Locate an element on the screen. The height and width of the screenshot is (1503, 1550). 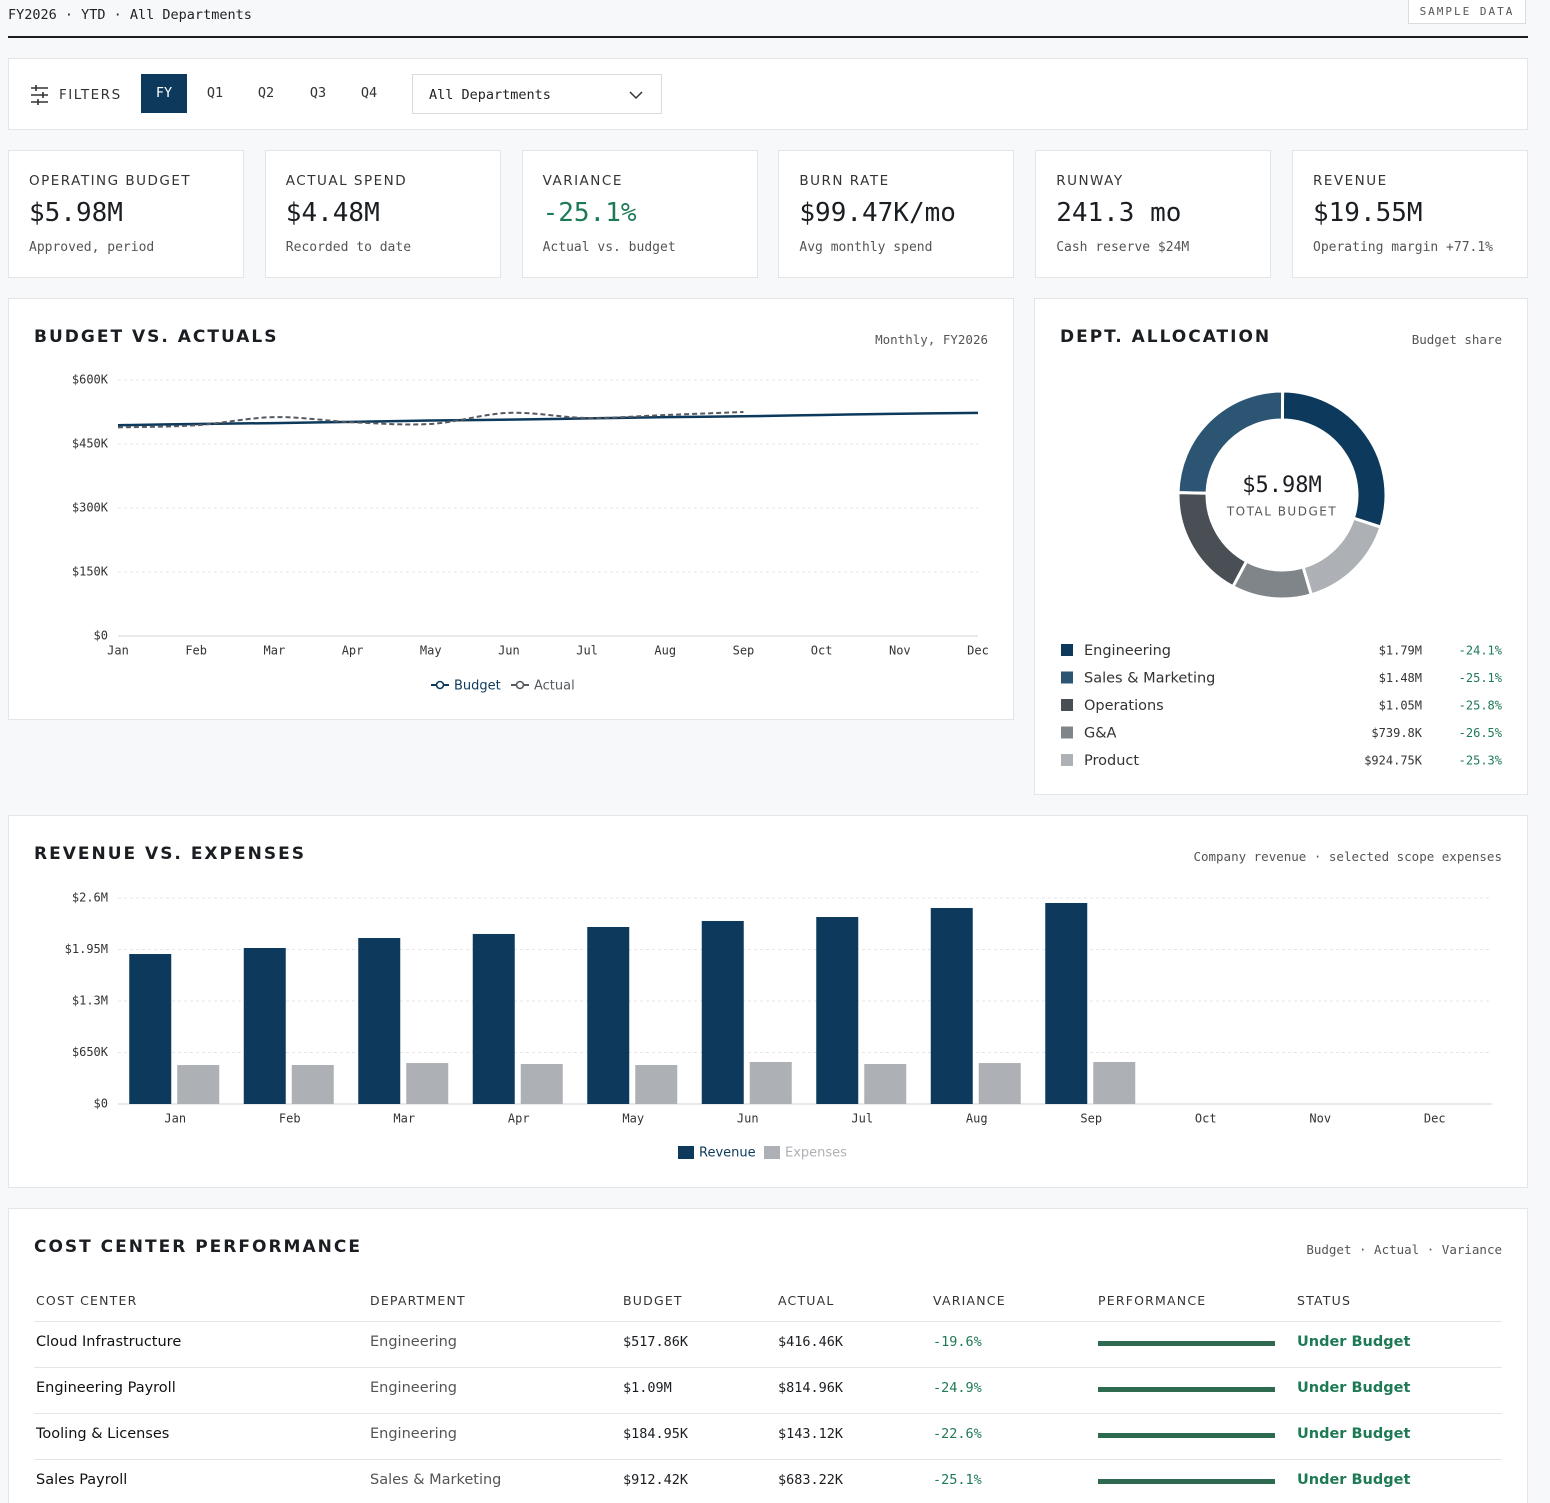
kpi-label: RUNWAY is located at coordinates (1090, 181).